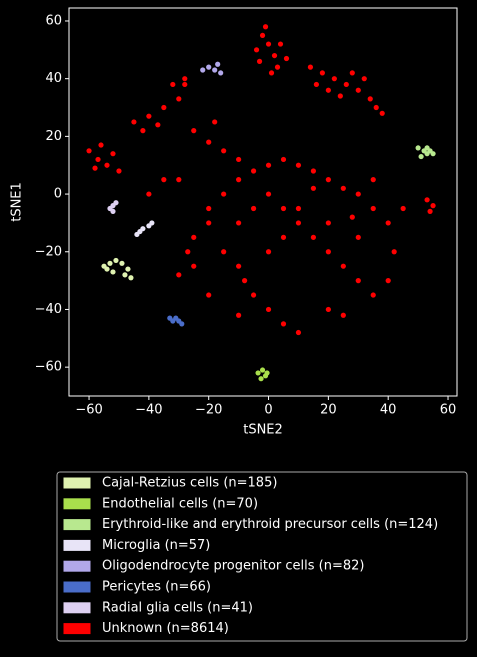  Describe the element at coordinates (48, 251) in the screenshot. I see `y-tick-label: −20` at that location.